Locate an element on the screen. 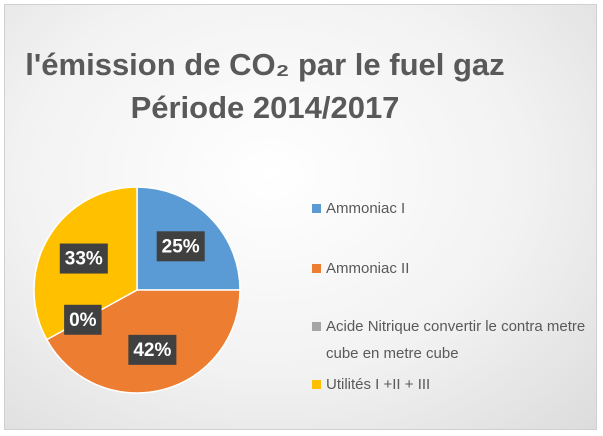  data-label: 33% is located at coordinates (83, 258).